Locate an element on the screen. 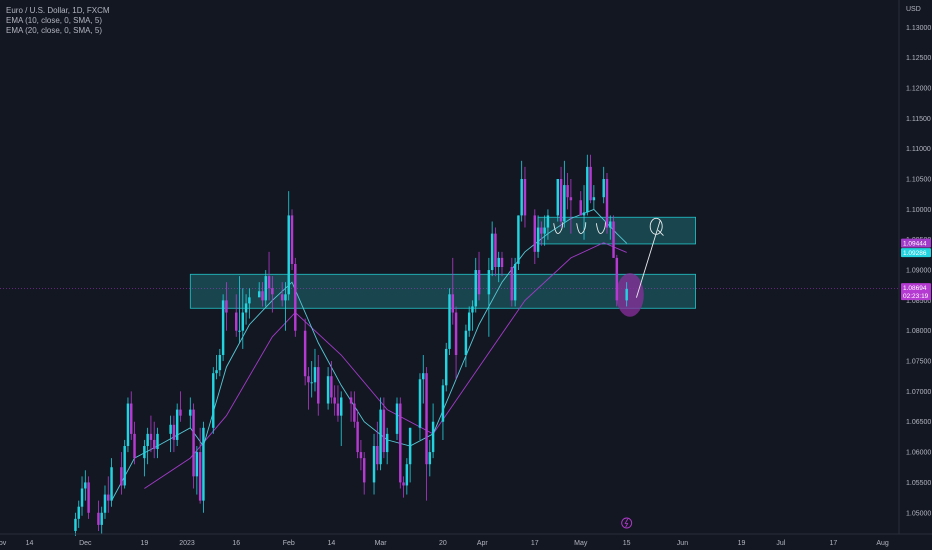  event-marker-circle is located at coordinates (627, 523).